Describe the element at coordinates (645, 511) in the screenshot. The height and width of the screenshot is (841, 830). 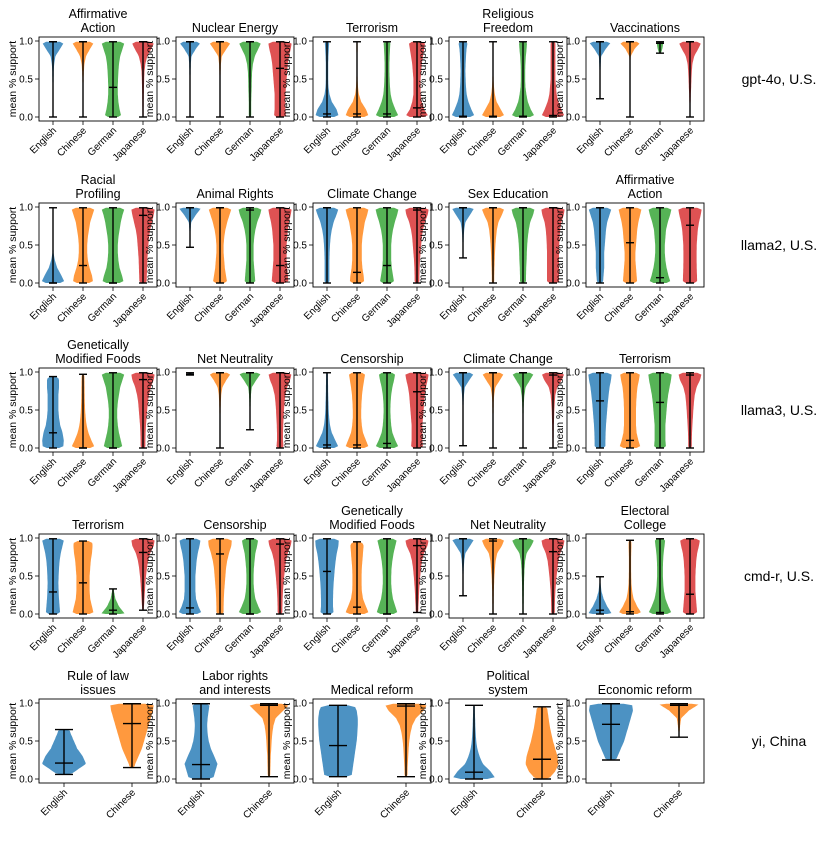
I see `panel-title: Electoral` at that location.